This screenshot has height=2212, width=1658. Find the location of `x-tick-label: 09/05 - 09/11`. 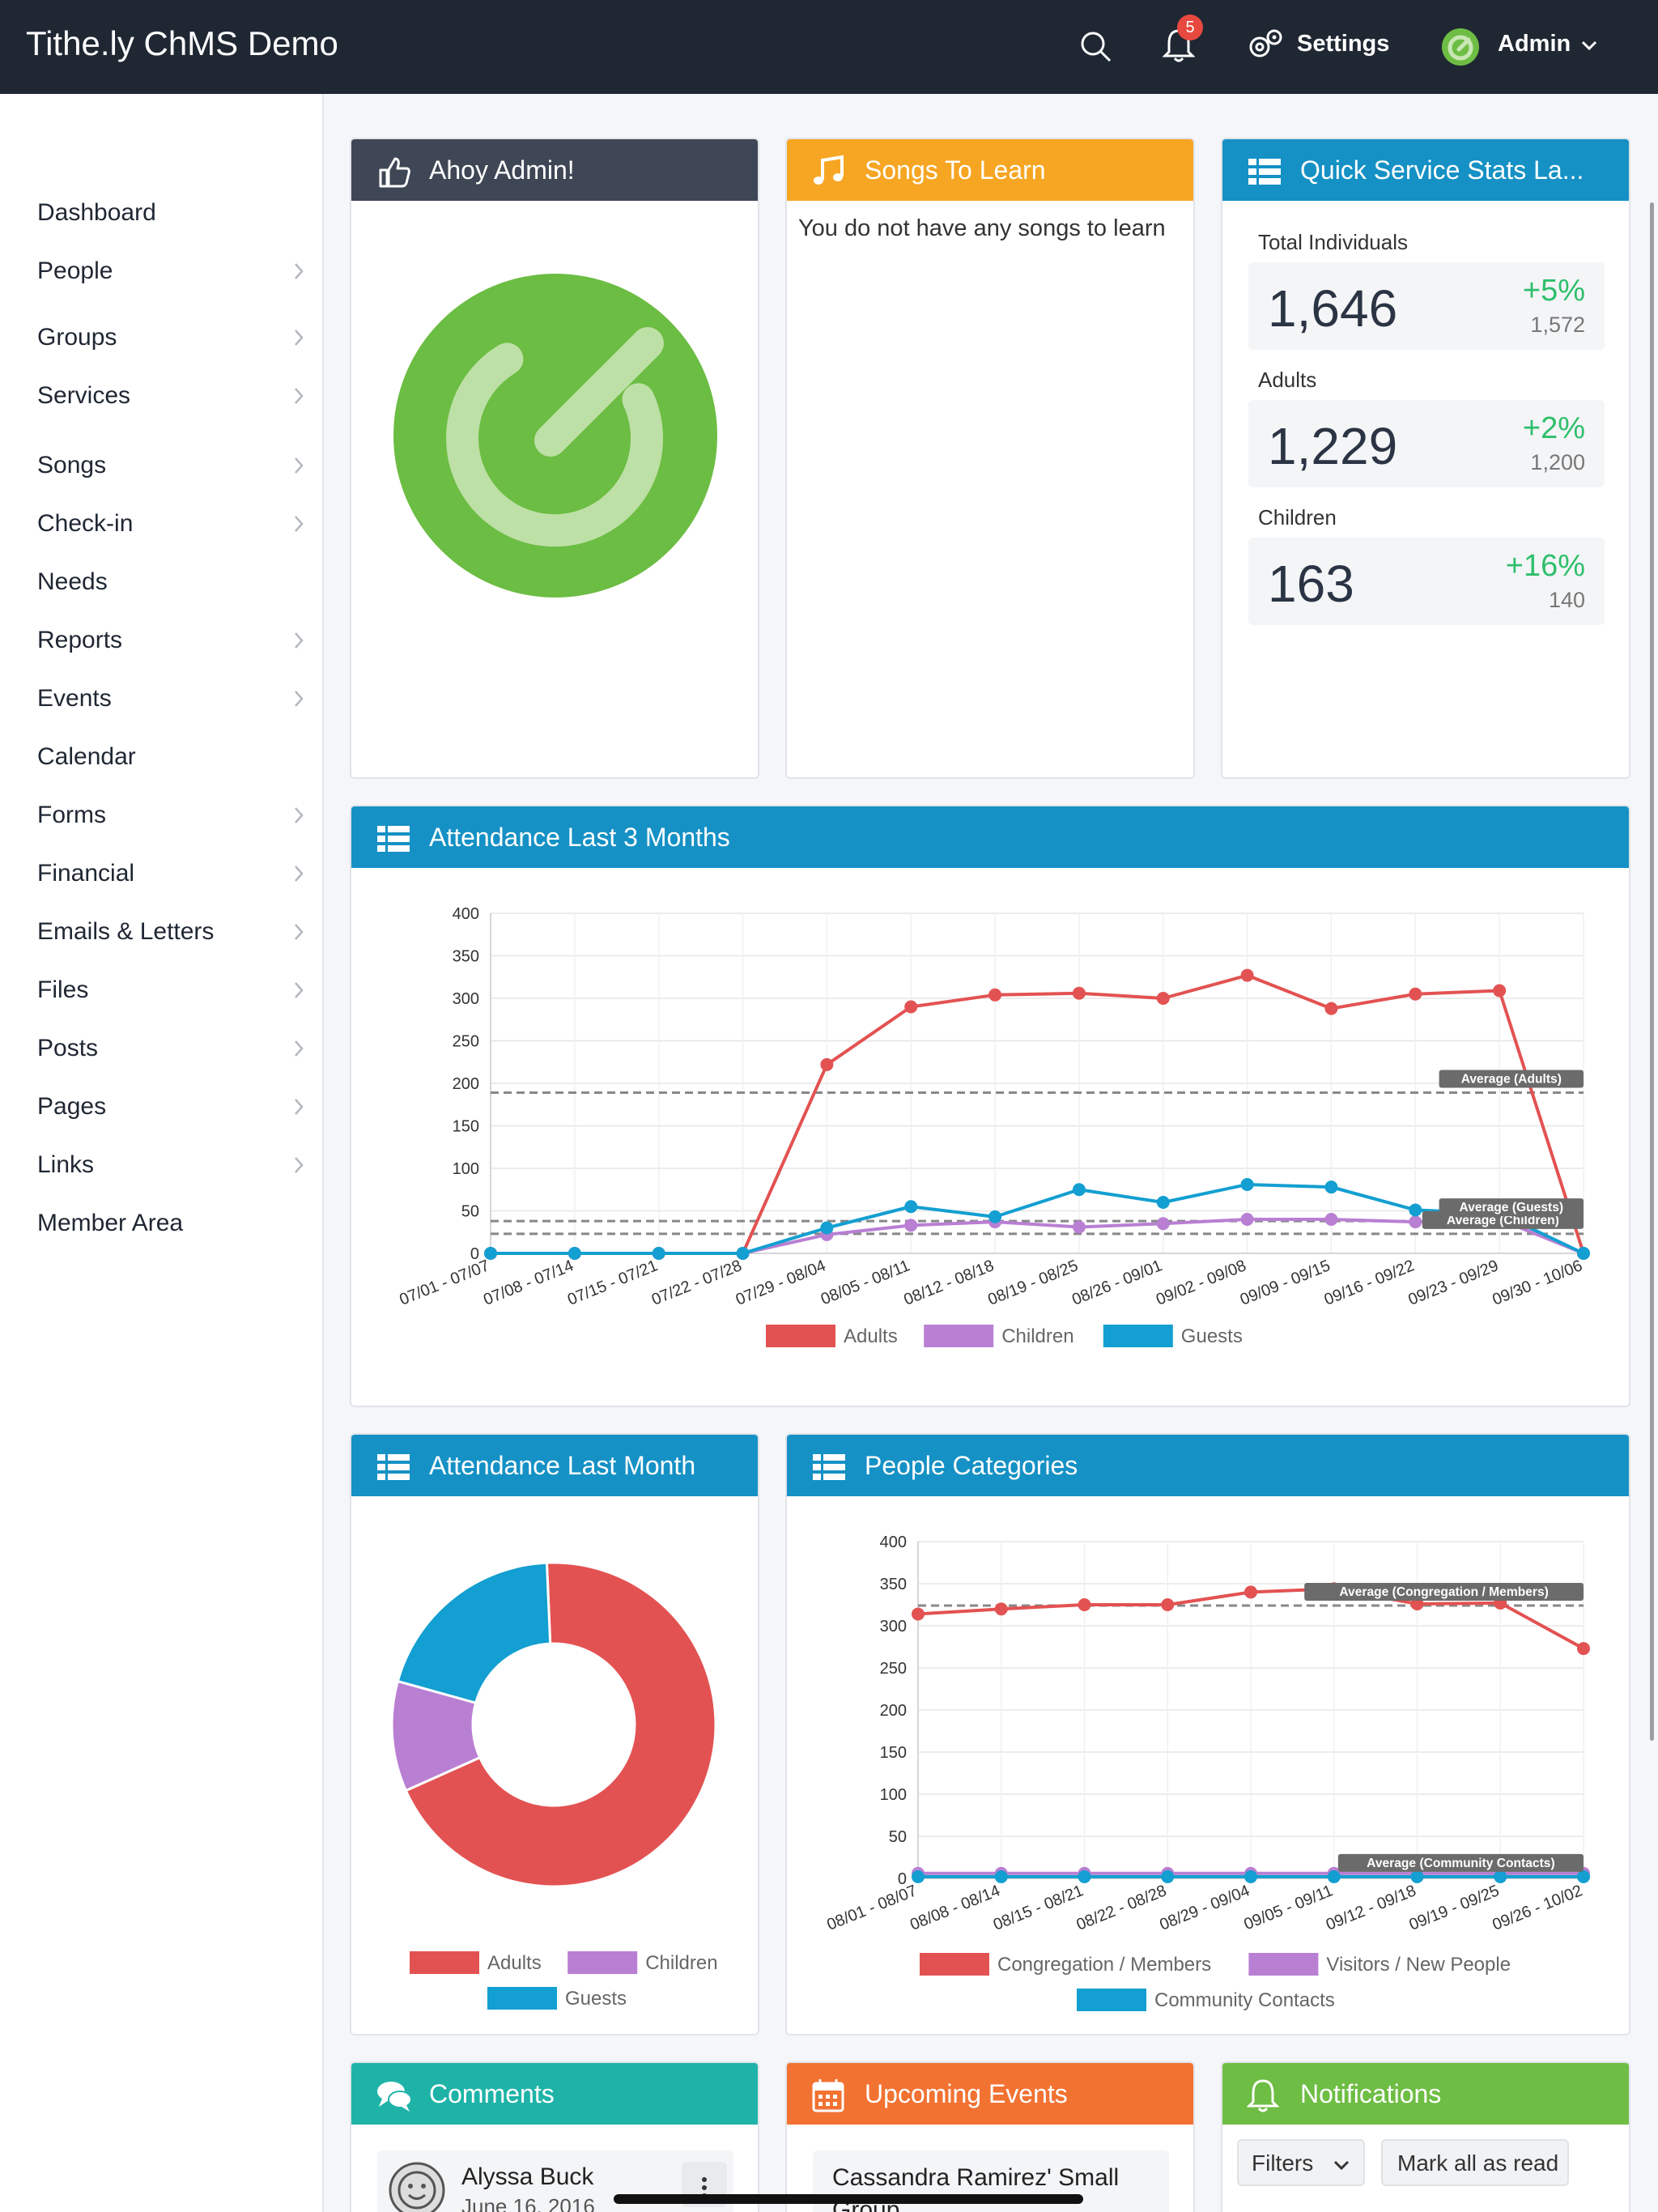

x-tick-label: 09/05 - 09/11 is located at coordinates (1288, 1908).